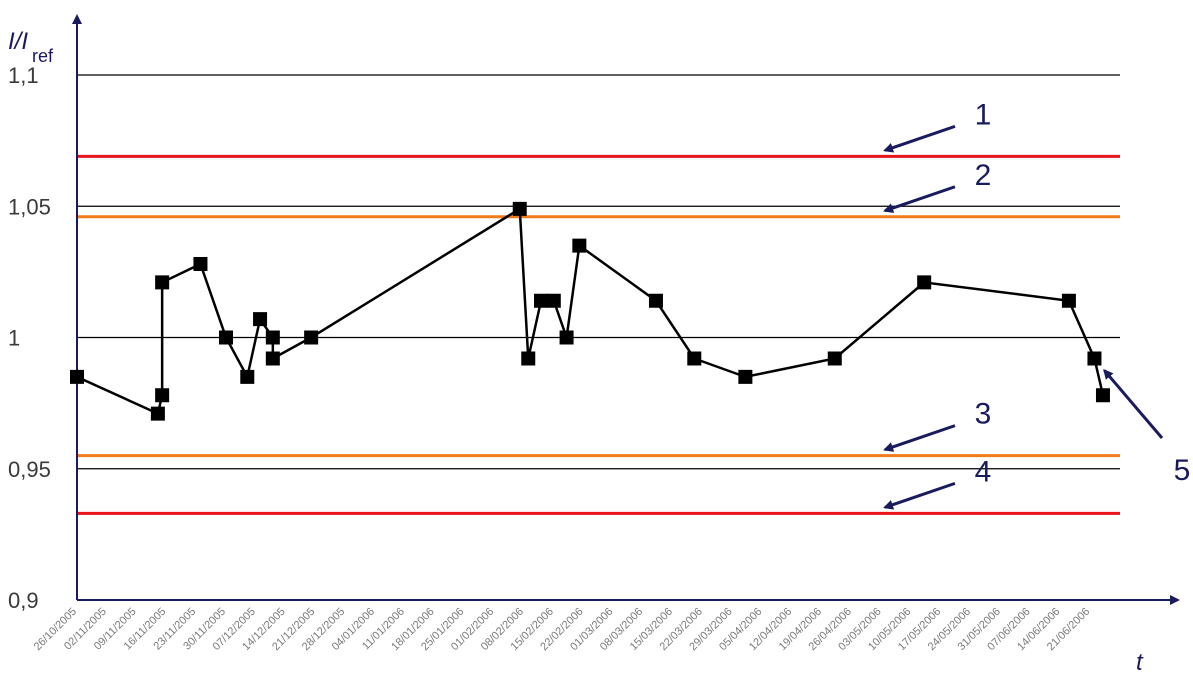 Image resolution: width=1193 pixels, height=682 pixels. I want to click on callout-label-4: 4, so click(983, 471).